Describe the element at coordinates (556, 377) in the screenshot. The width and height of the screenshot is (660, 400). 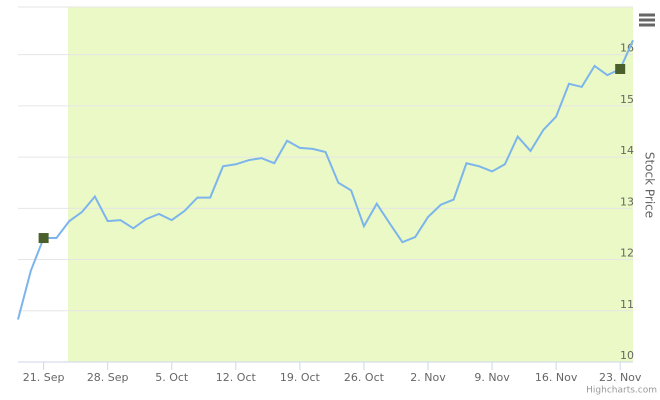
I see `x-tick-label: 16. Nov` at that location.